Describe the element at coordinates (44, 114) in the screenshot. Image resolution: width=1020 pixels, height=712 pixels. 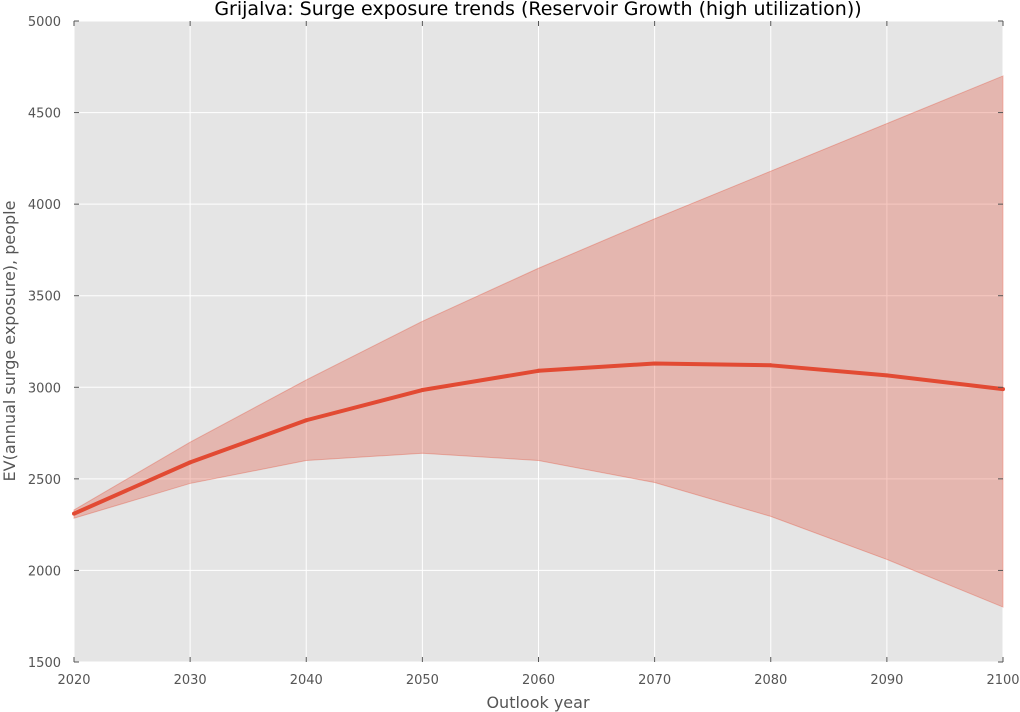
I see `y-tick-label: 4500` at that location.